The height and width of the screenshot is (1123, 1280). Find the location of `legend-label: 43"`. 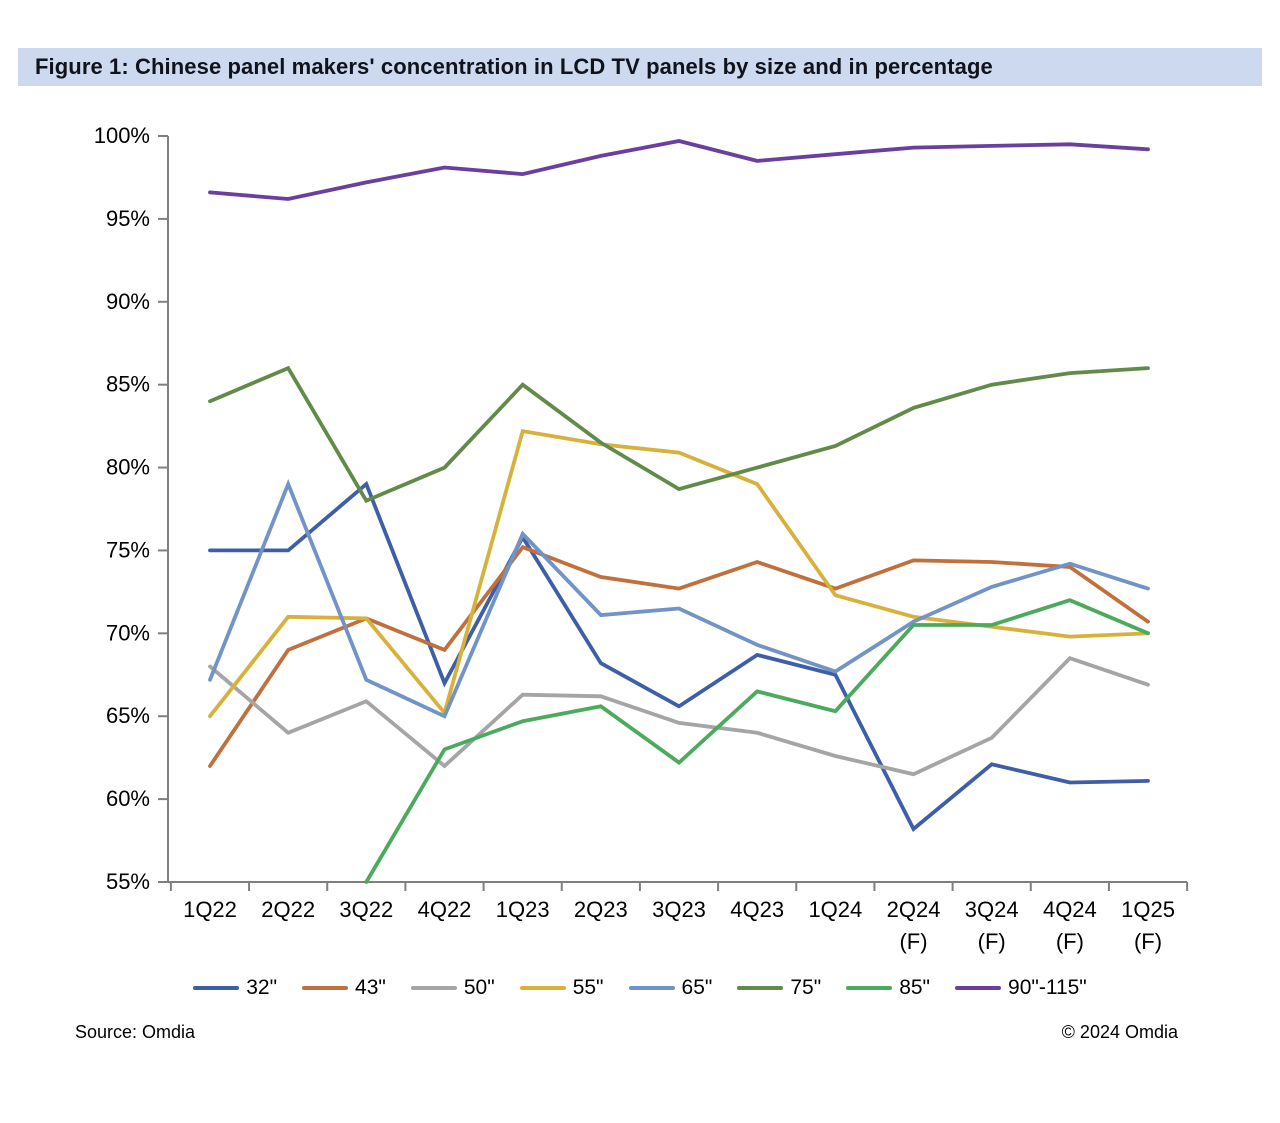

legend-label: 43" is located at coordinates (370, 987).